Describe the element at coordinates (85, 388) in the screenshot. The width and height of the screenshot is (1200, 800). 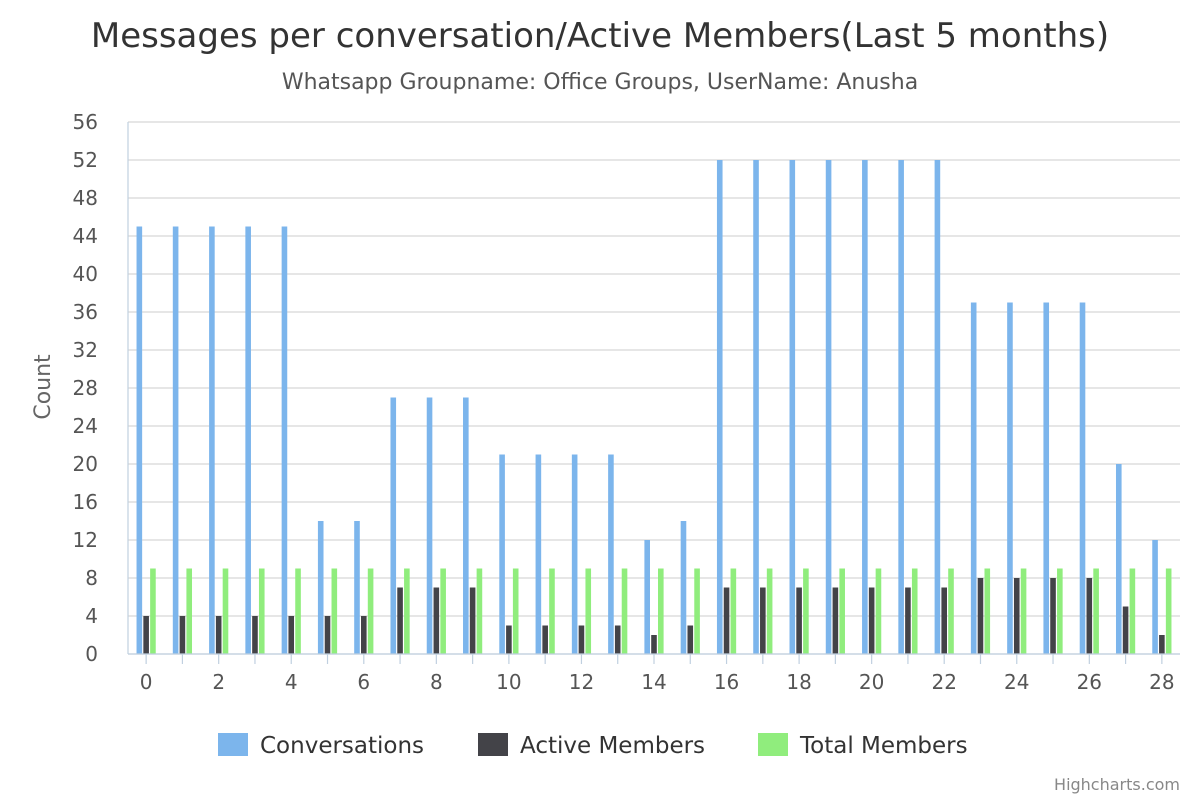
I see `y-tick-label: 28` at that location.